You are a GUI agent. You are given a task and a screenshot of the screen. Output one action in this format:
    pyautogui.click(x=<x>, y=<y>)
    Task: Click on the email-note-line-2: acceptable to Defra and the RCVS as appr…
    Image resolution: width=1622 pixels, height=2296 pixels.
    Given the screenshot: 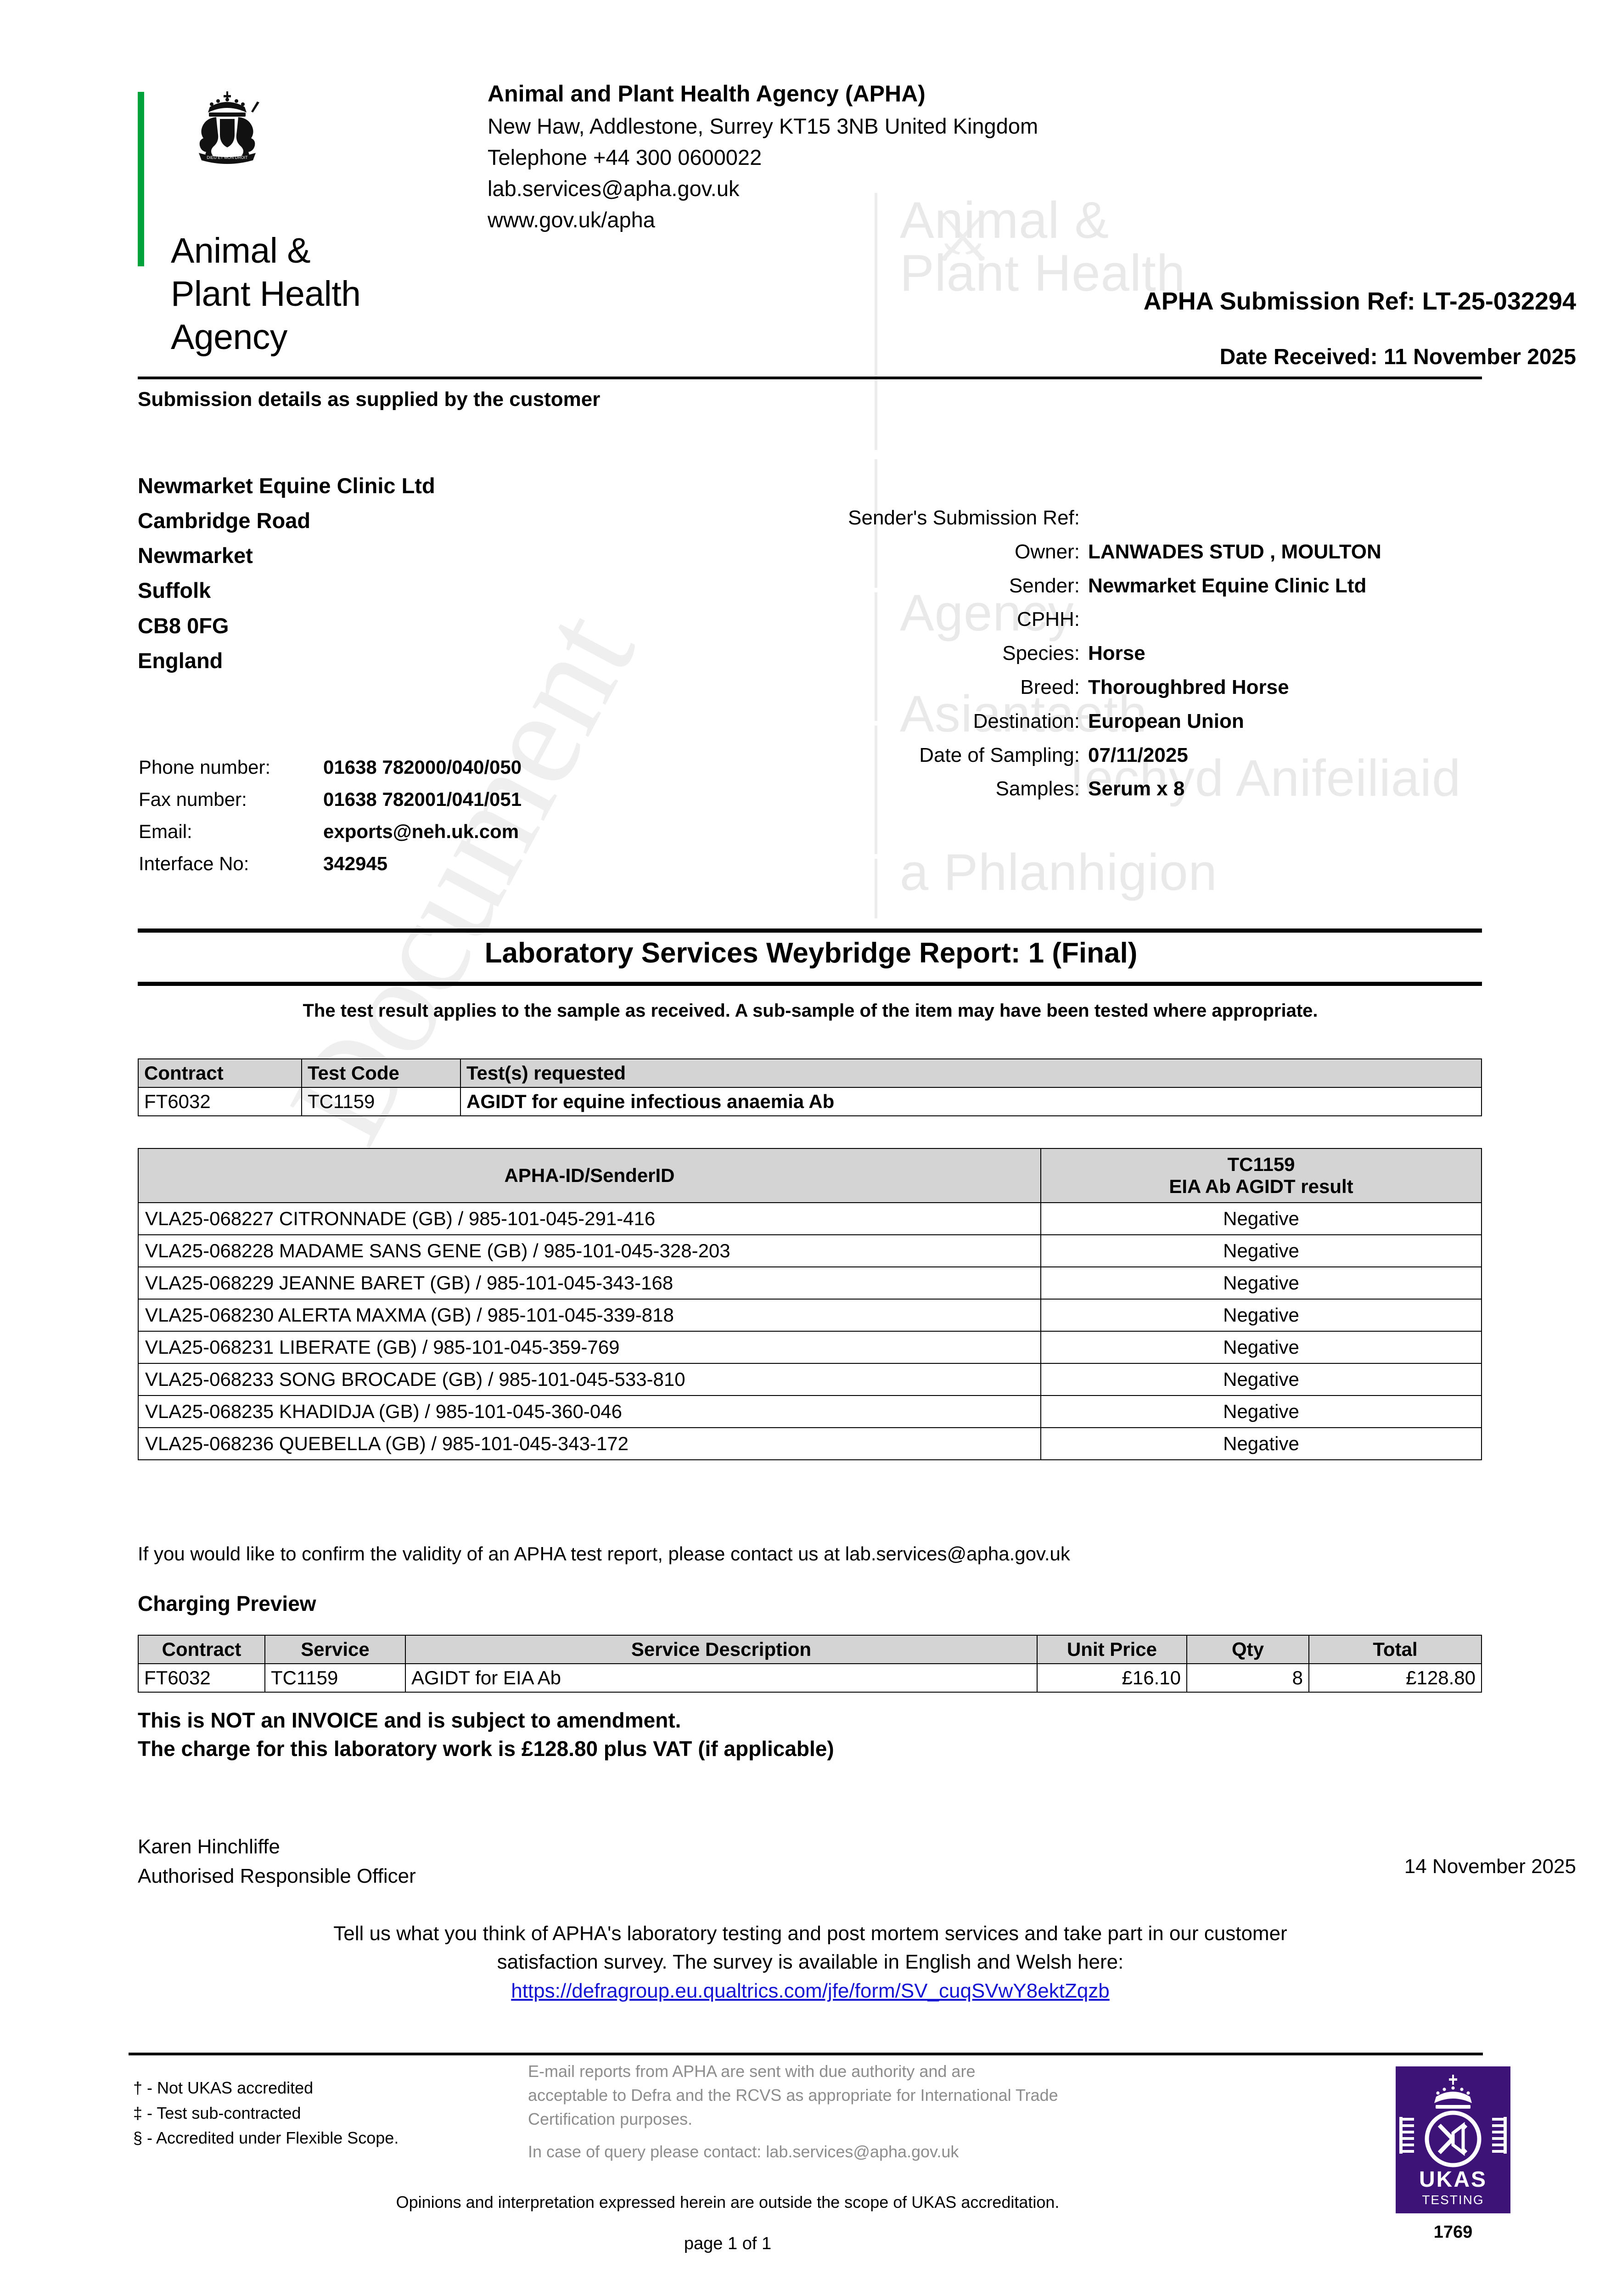 What is the action you would take?
    pyautogui.click(x=793, y=2095)
    